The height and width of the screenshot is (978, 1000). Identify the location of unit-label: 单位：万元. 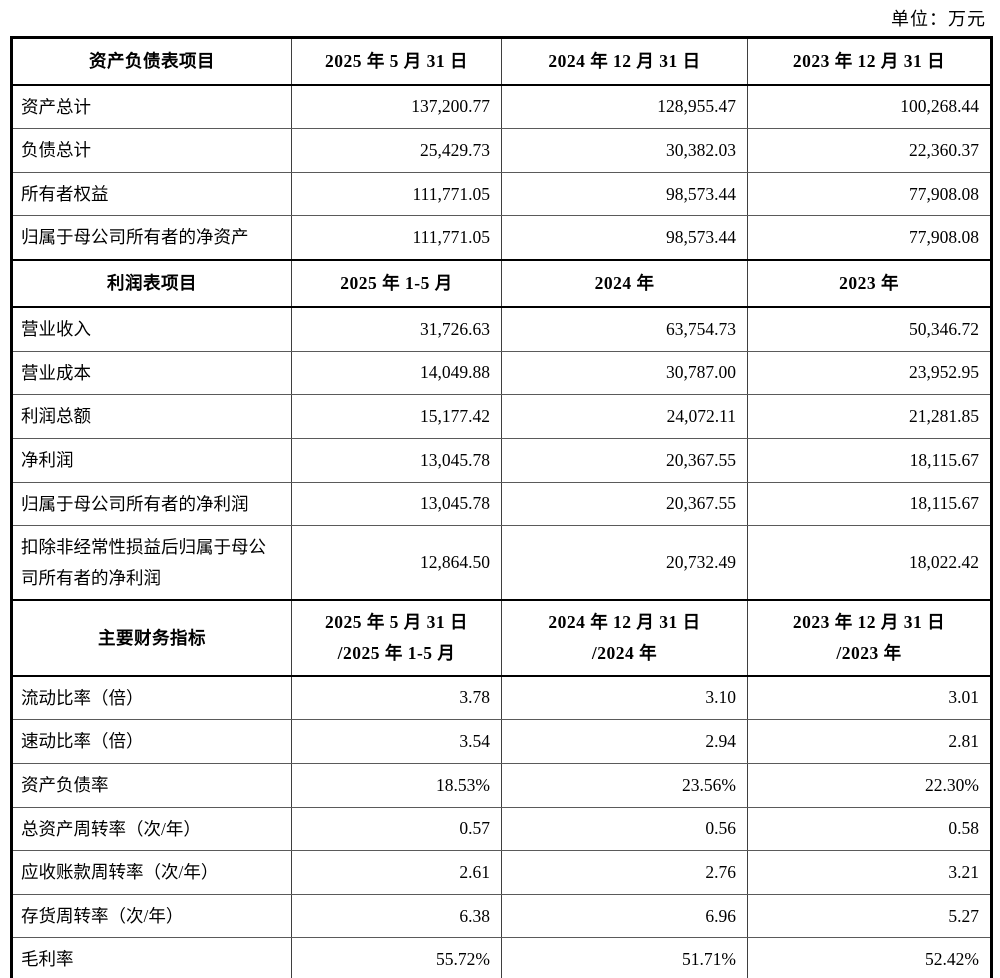
(938, 19).